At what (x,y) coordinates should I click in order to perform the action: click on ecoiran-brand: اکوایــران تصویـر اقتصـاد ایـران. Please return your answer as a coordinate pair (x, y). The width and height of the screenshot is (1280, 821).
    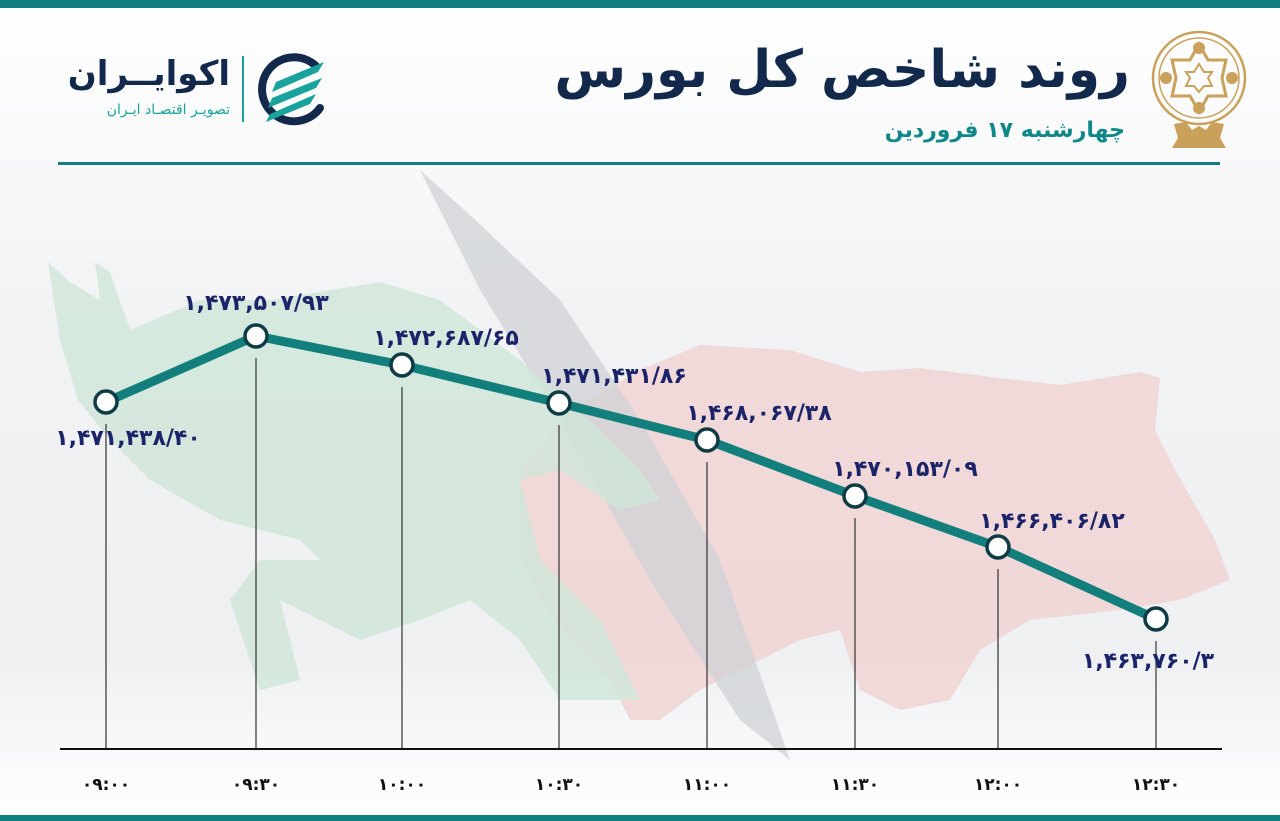
    Looking at the image, I should click on (200, 90).